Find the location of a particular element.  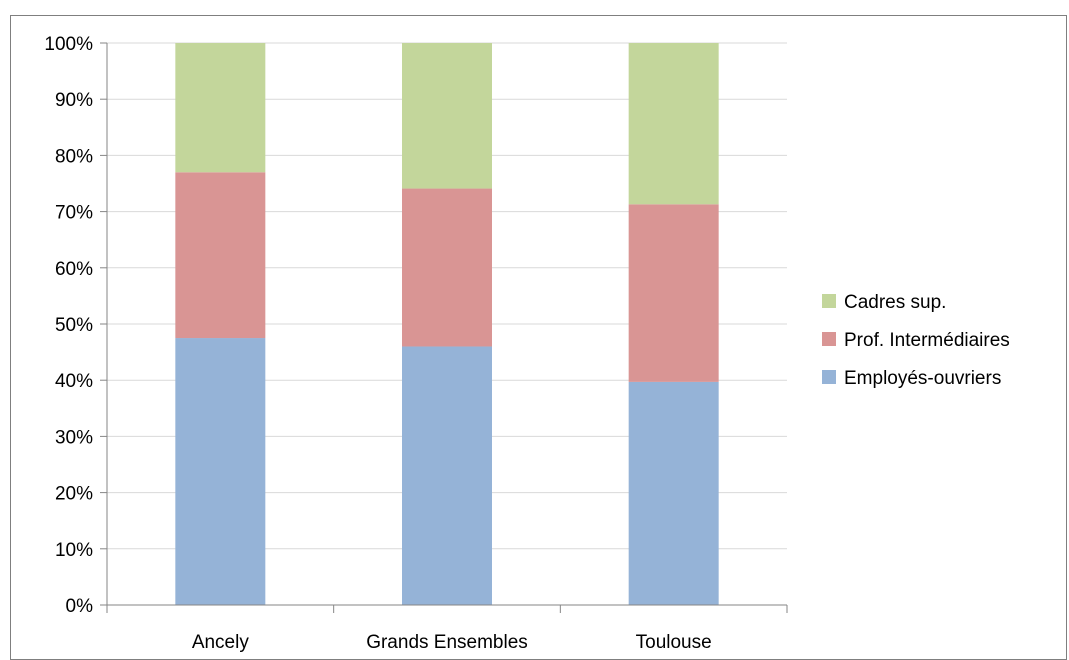

y-tick-label: 40% is located at coordinates (74, 381).